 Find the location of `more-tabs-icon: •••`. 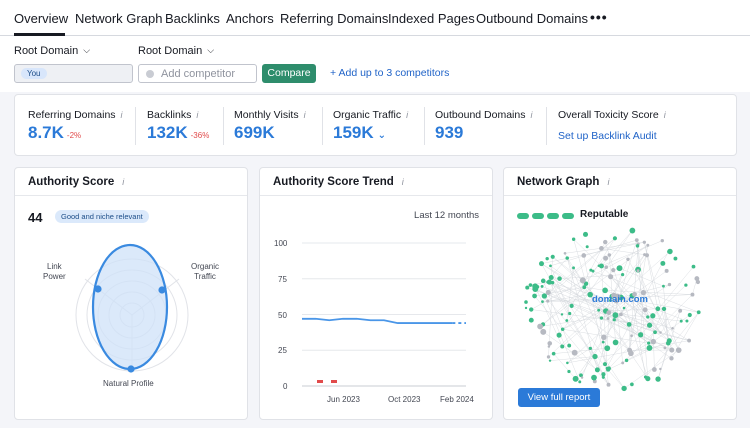

more-tabs-icon: ••• is located at coordinates (599, 17).